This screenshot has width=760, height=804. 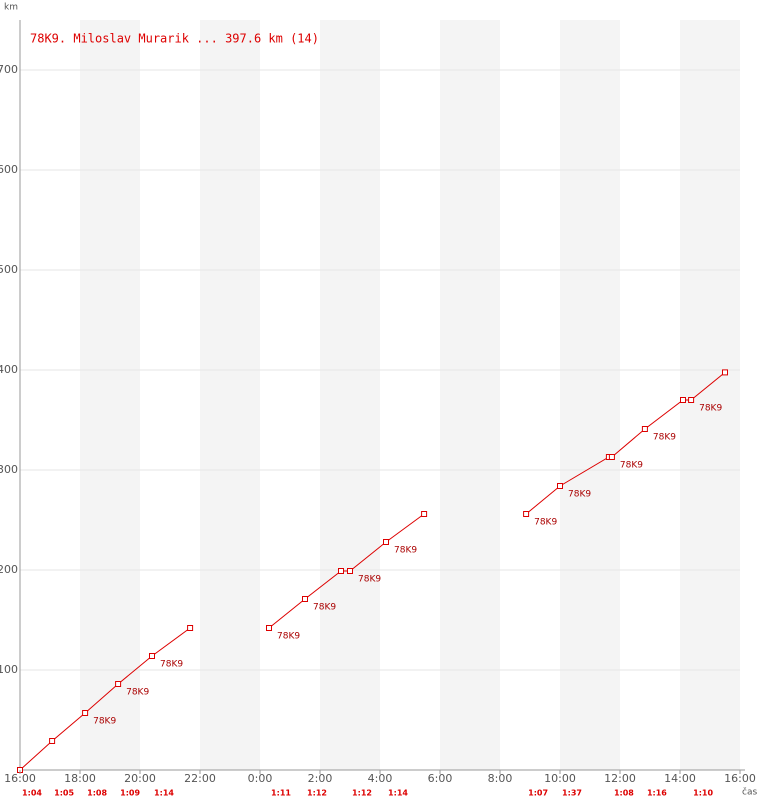 What do you see at coordinates (174, 39) in the screenshot?
I see `chart-title: 78K9. Miloslav Murarik ... 397.6 km (14)` at bounding box center [174, 39].